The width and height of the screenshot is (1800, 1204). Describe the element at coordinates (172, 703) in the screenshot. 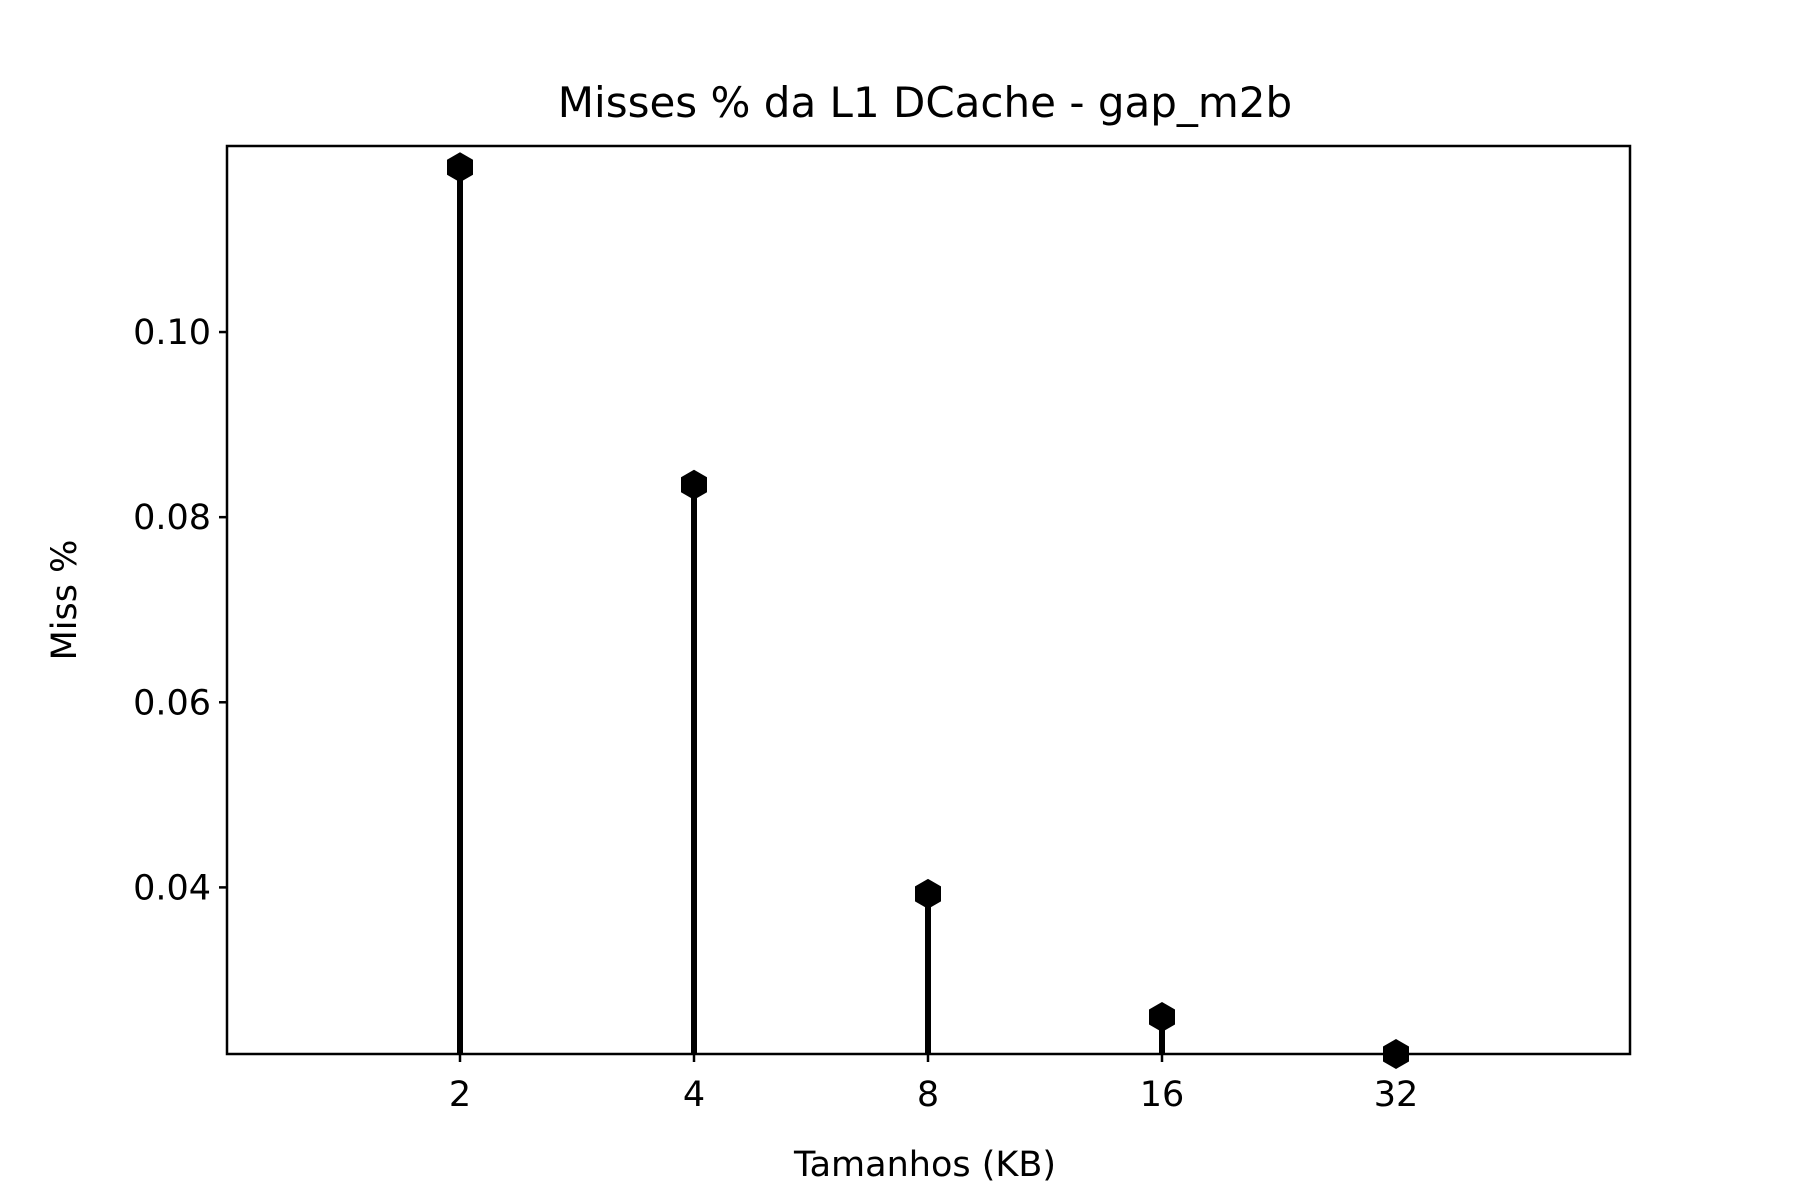

I see `y-tick-label: 0.06` at that location.